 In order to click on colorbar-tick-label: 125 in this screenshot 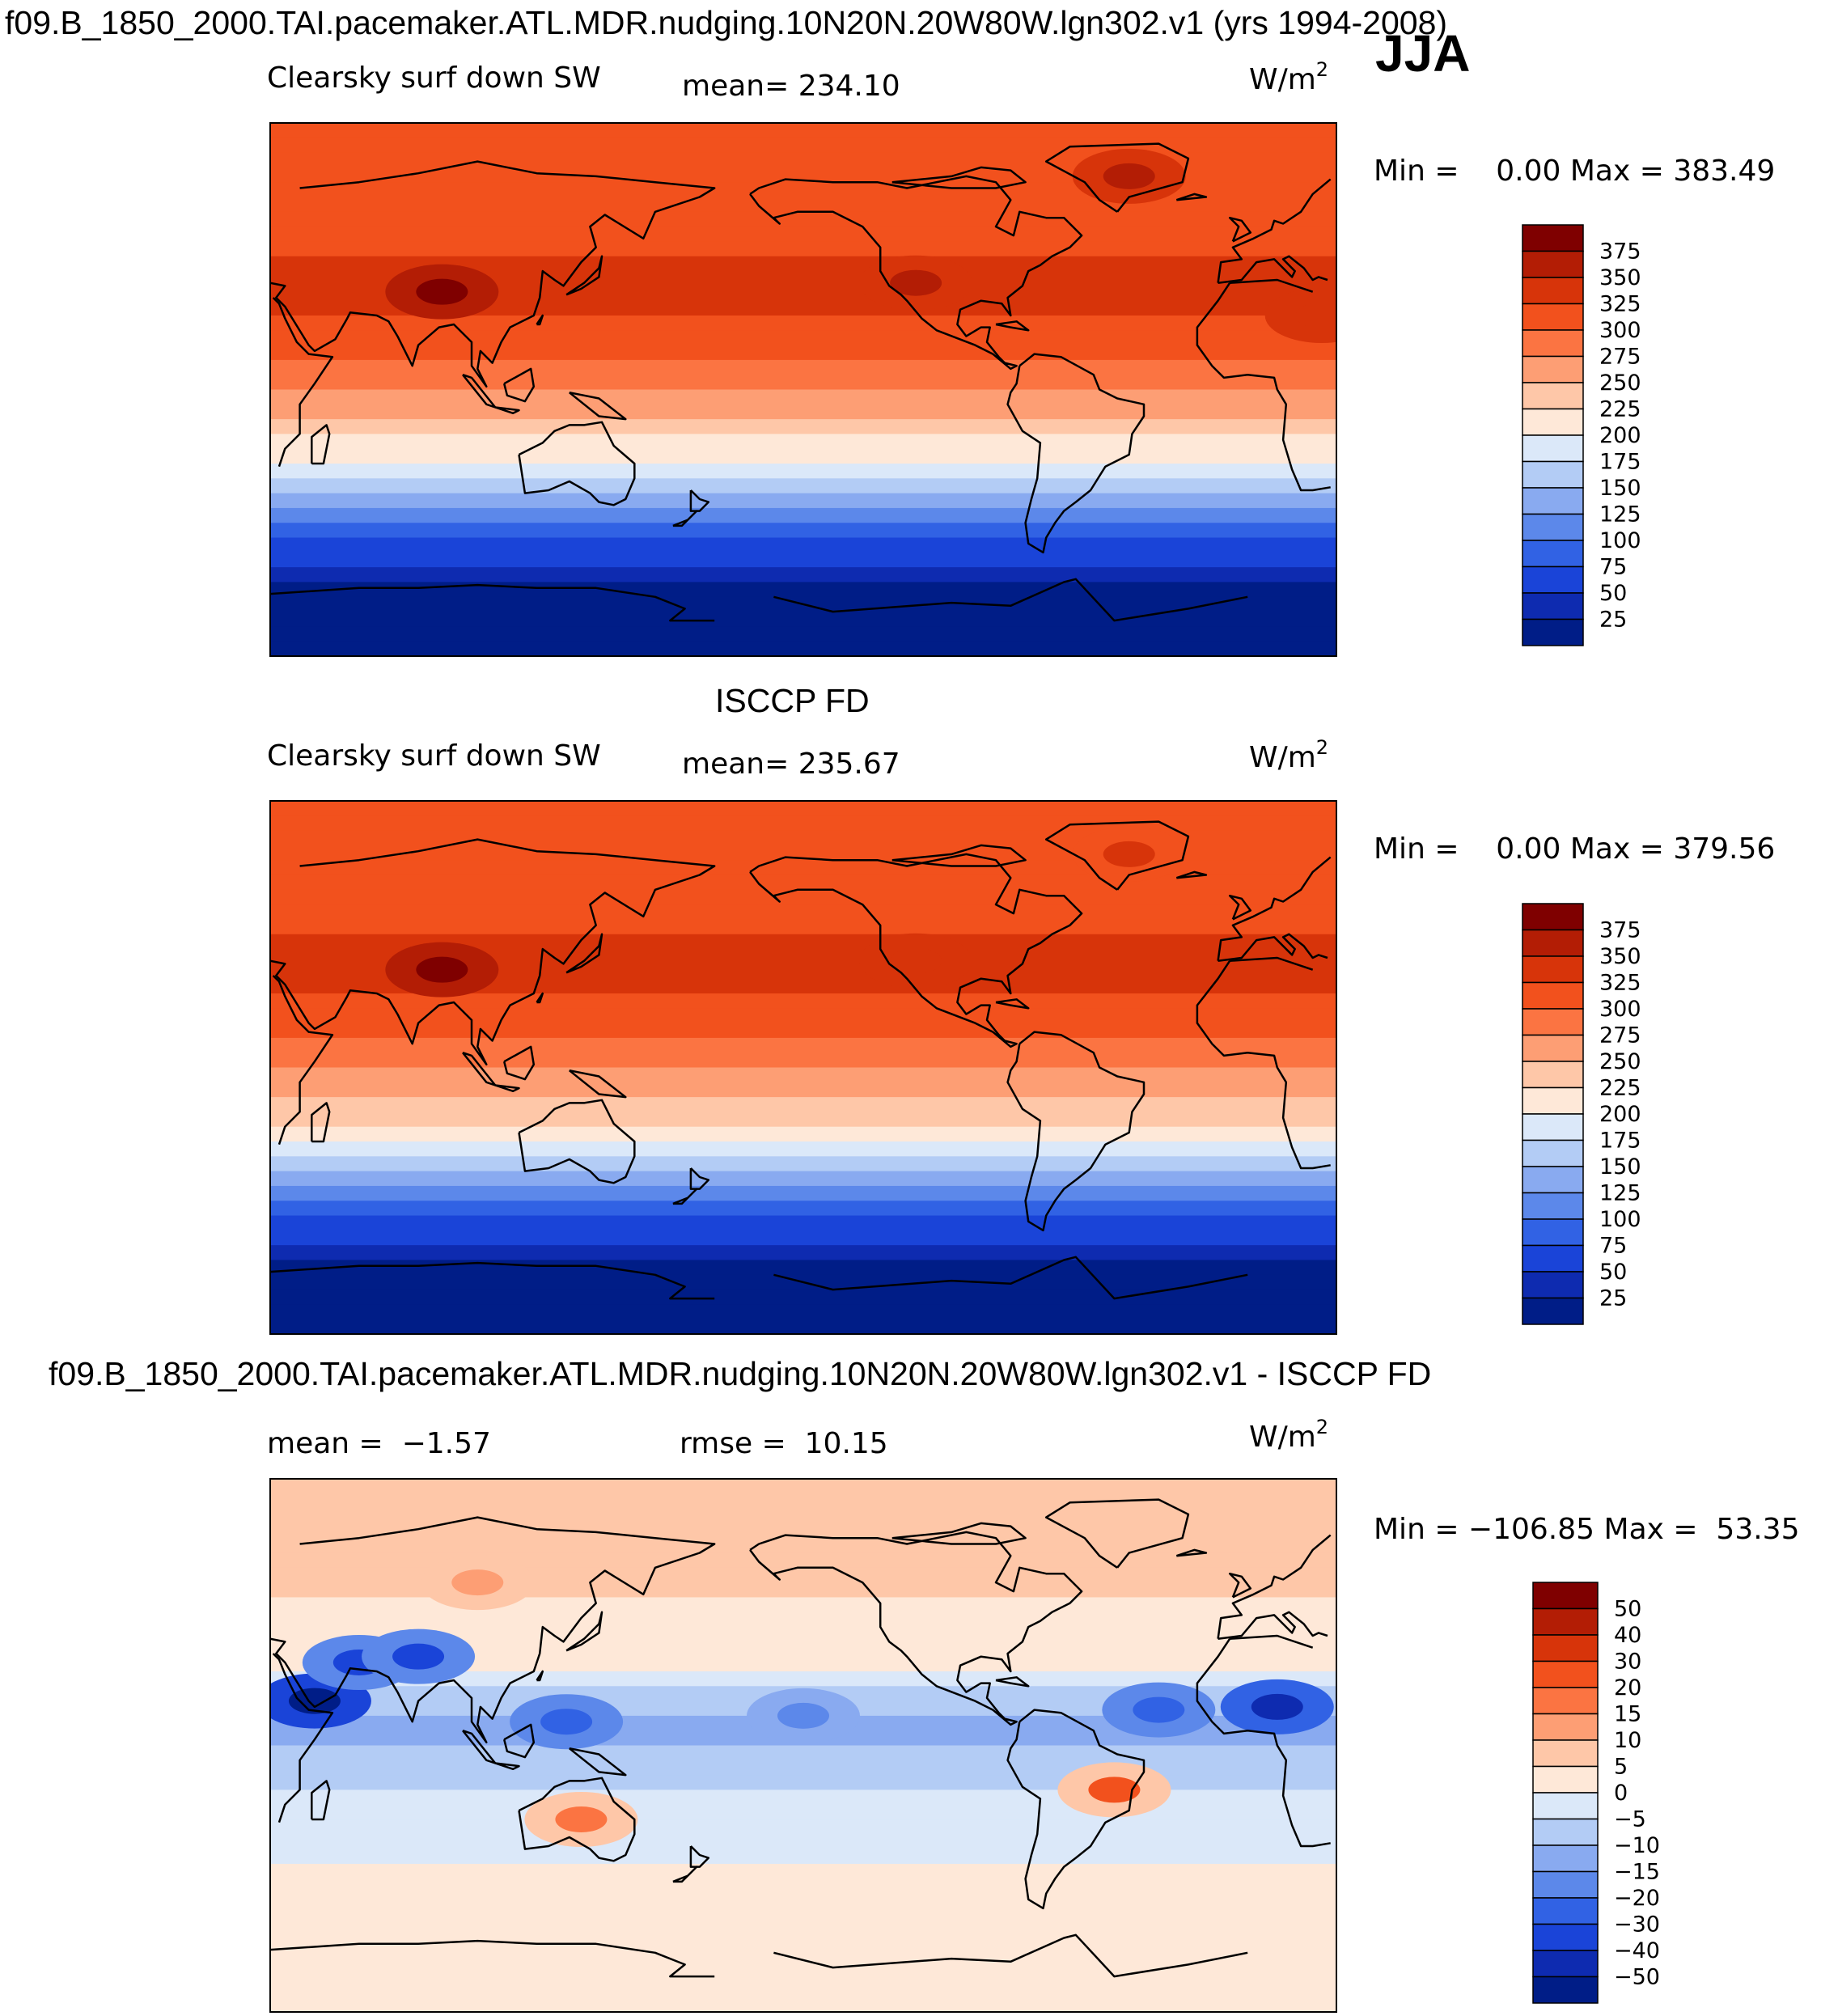, I will do `click(1620, 1193)`.